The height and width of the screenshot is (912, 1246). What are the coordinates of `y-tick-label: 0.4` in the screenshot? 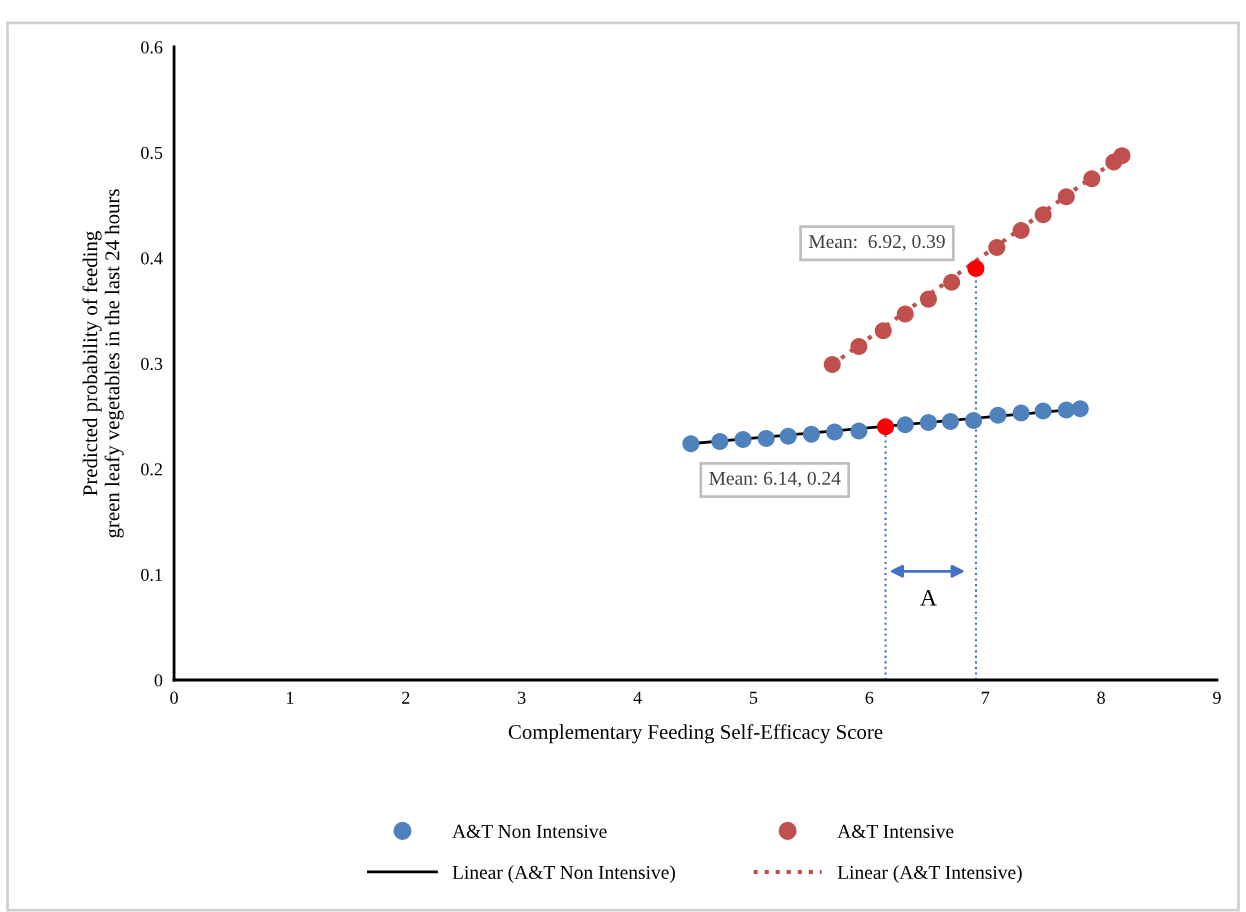 It's located at (152, 258).